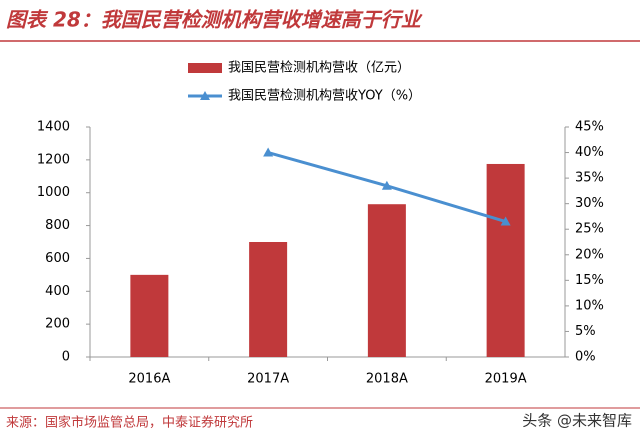  I want to click on x-tick-label: 2018A, so click(387, 379).